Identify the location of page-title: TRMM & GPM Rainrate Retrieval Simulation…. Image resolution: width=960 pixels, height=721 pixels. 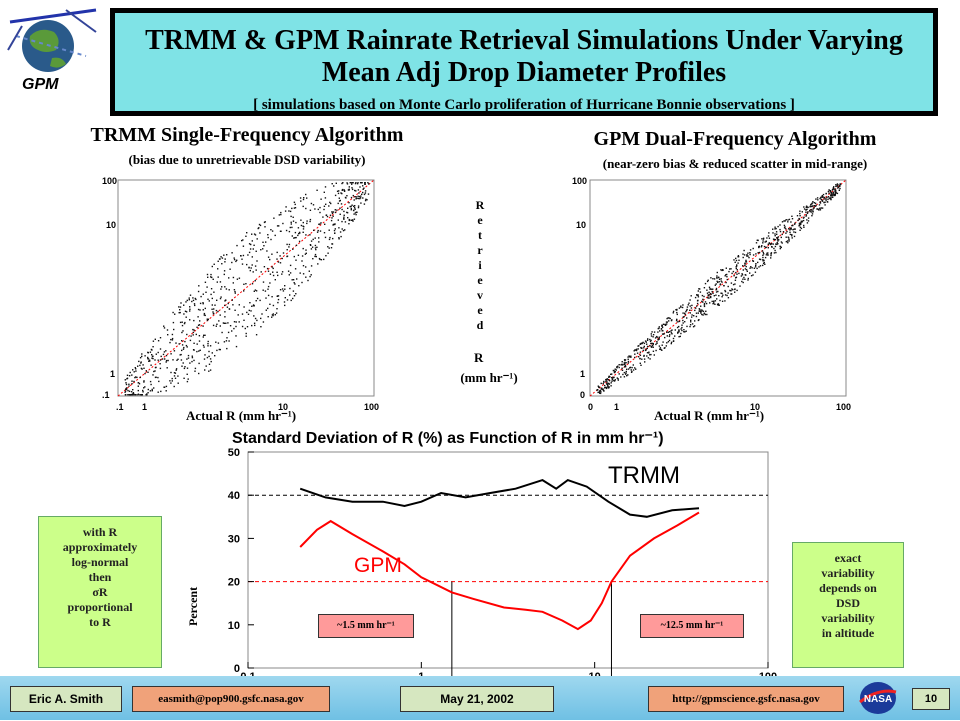
(524, 56).